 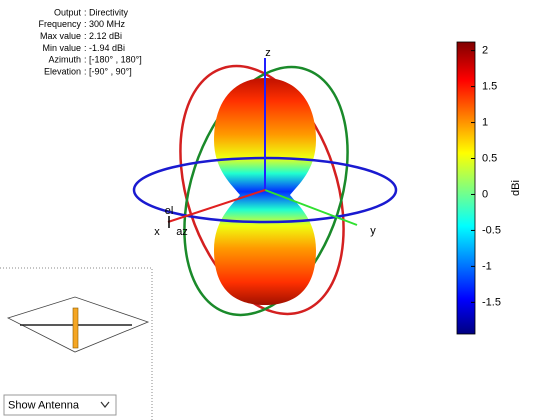 I want to click on colorbar-label: dBi, so click(x=516, y=188).